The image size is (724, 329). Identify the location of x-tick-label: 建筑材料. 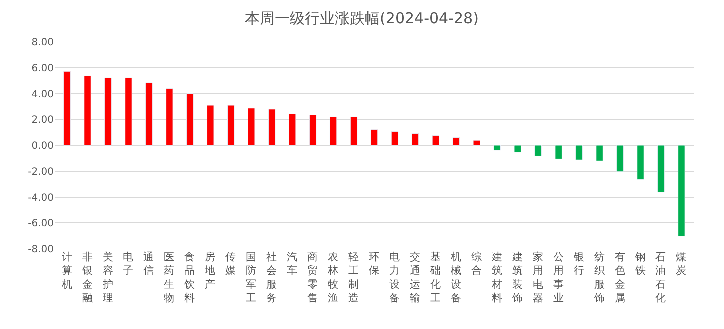
(496, 277).